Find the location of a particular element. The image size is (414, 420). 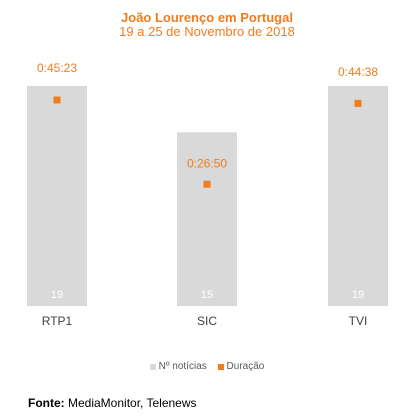

bar-rtp1 is located at coordinates (57, 196).